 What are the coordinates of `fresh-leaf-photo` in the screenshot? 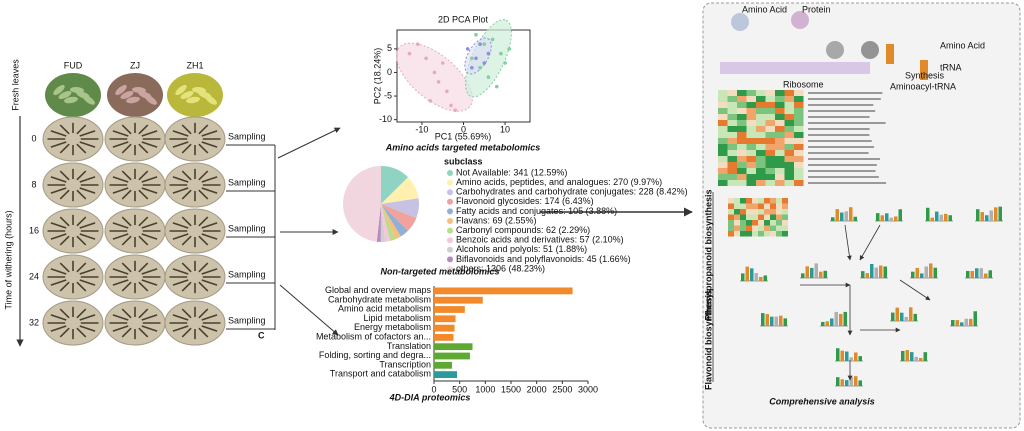 It's located at (195, 95).